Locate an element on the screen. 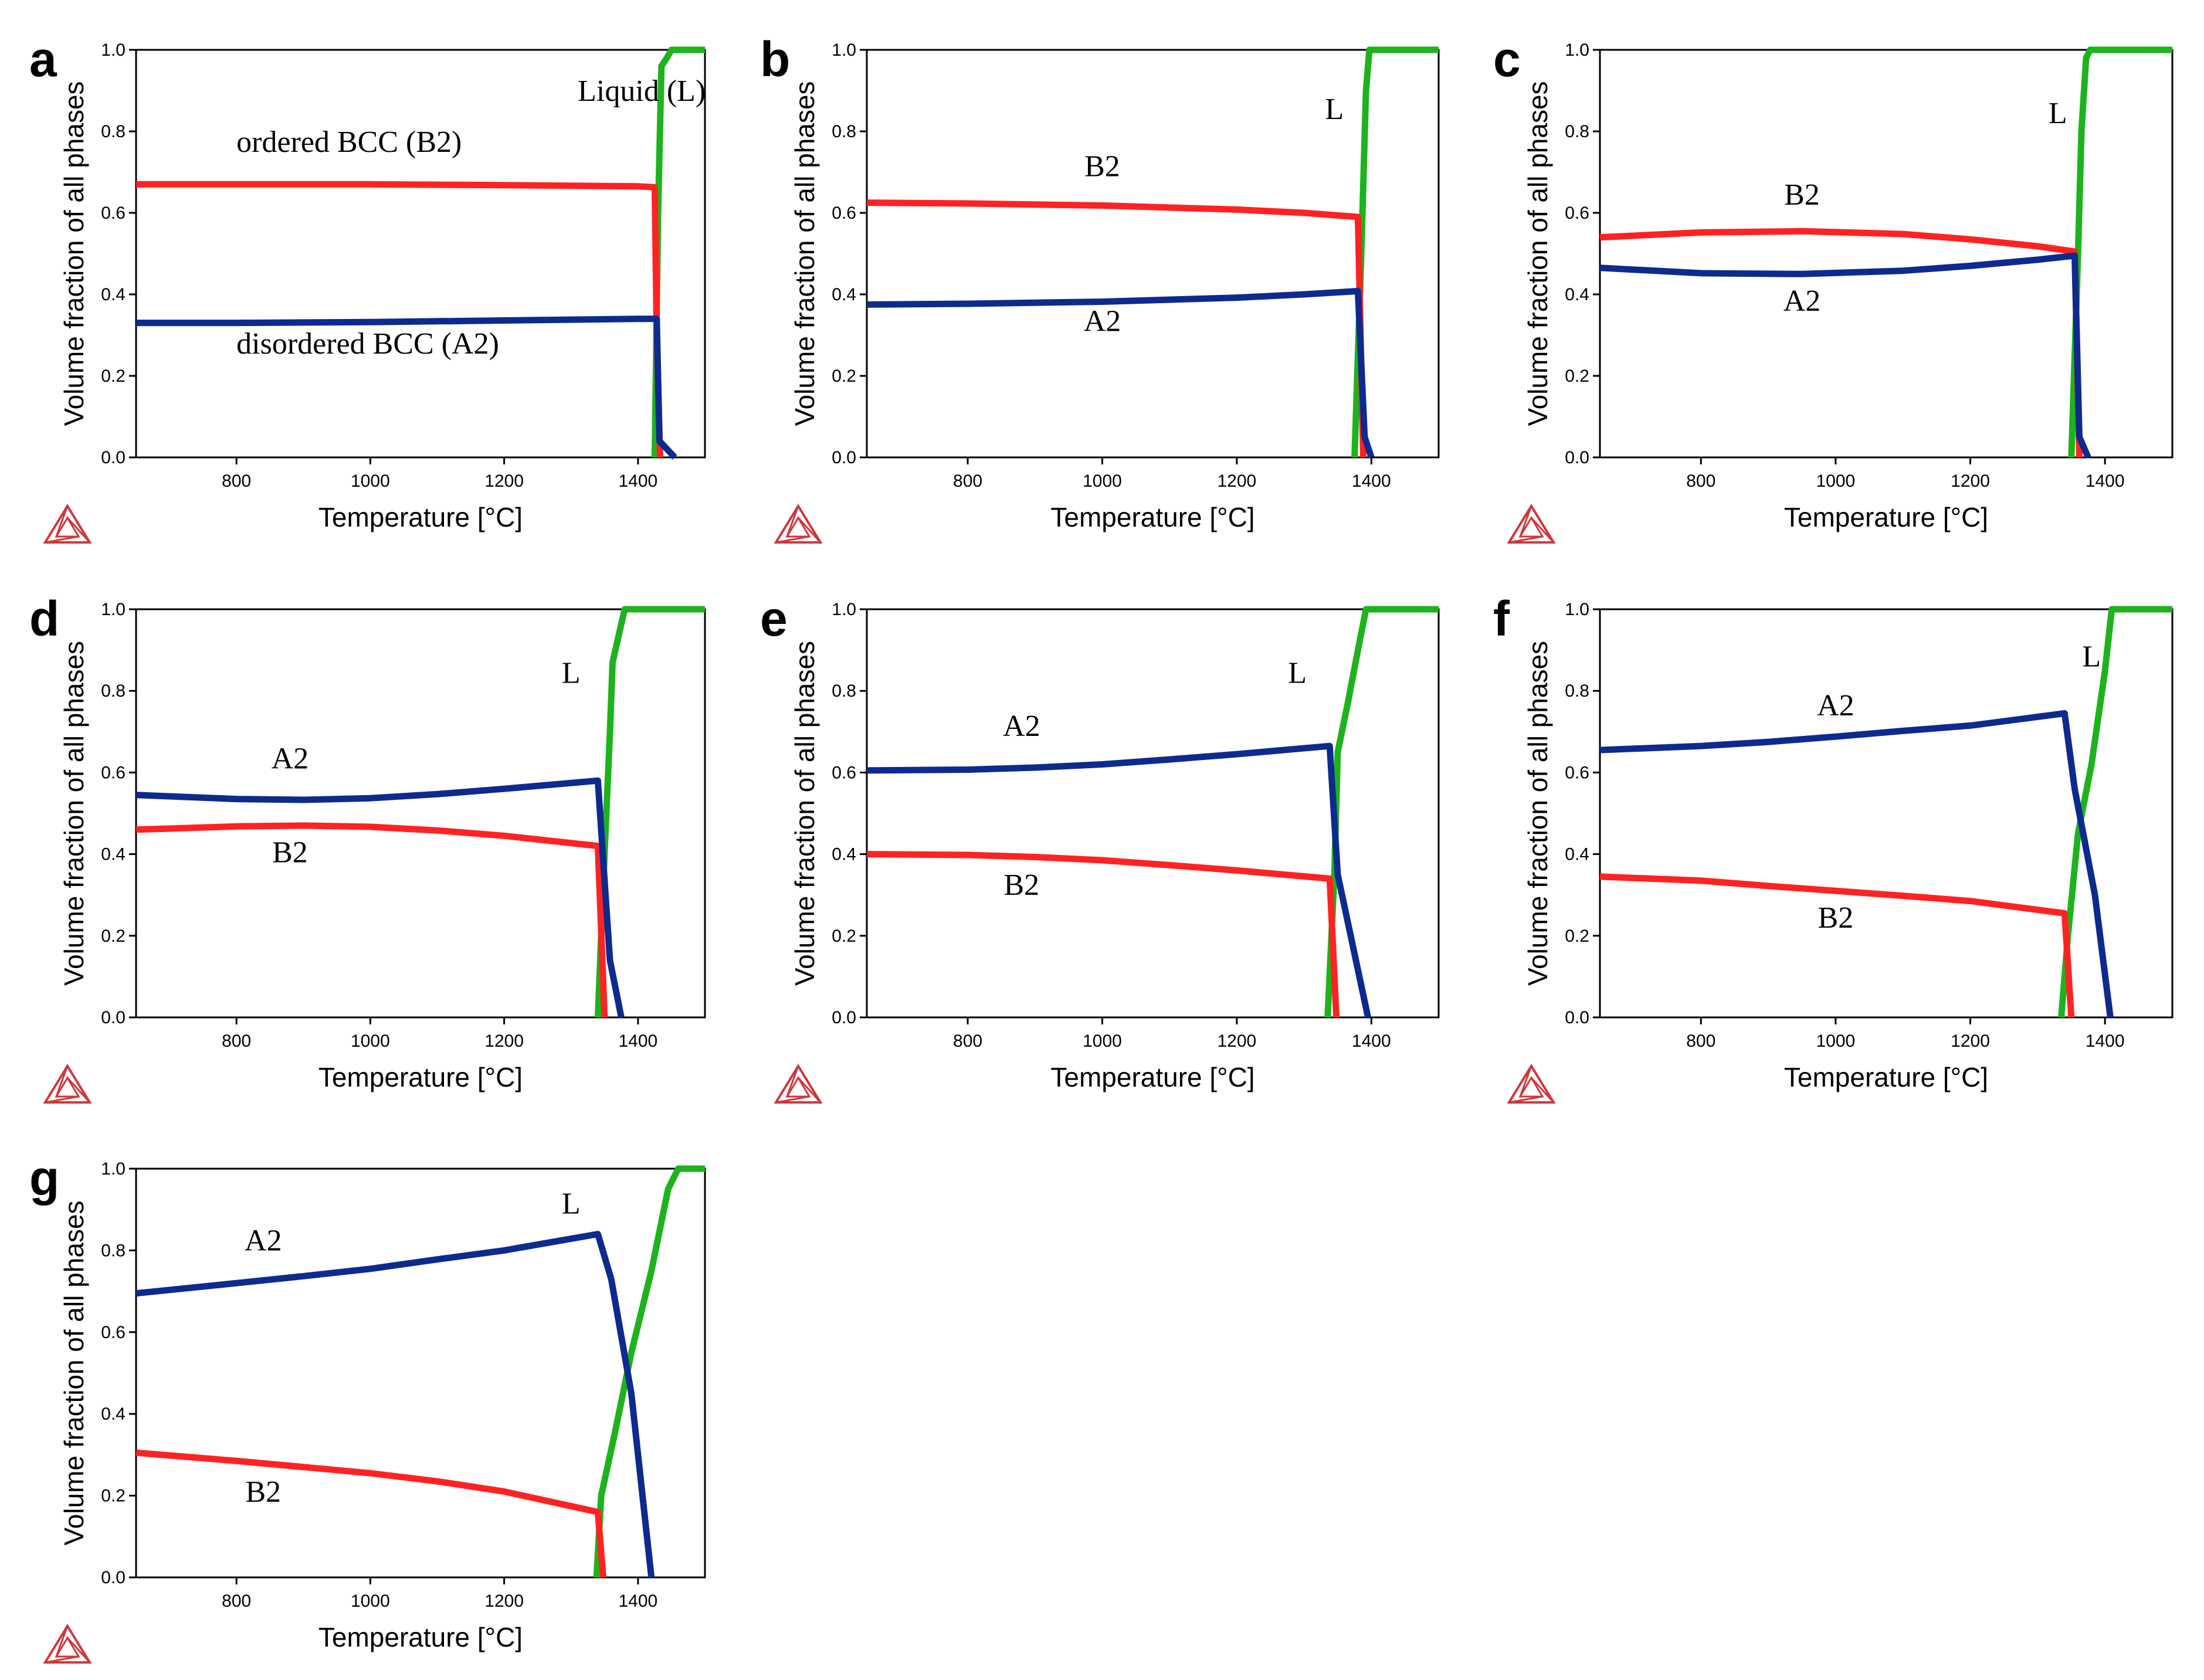 Image resolution: width=2204 pixels, height=1680 pixels. series-line-liquid-l is located at coordinates (678, 252).